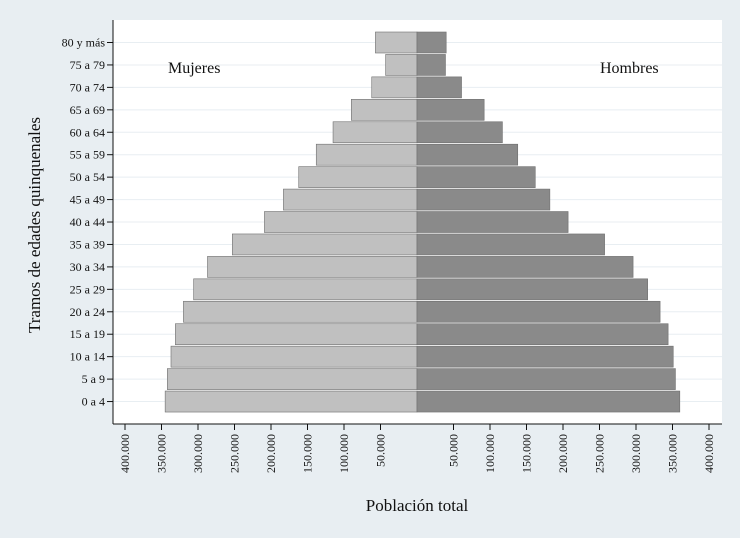 Image resolution: width=740 pixels, height=538 pixels. What do you see at coordinates (87, 87) in the screenshot?
I see `y-tick-label: 70 a 74` at bounding box center [87, 87].